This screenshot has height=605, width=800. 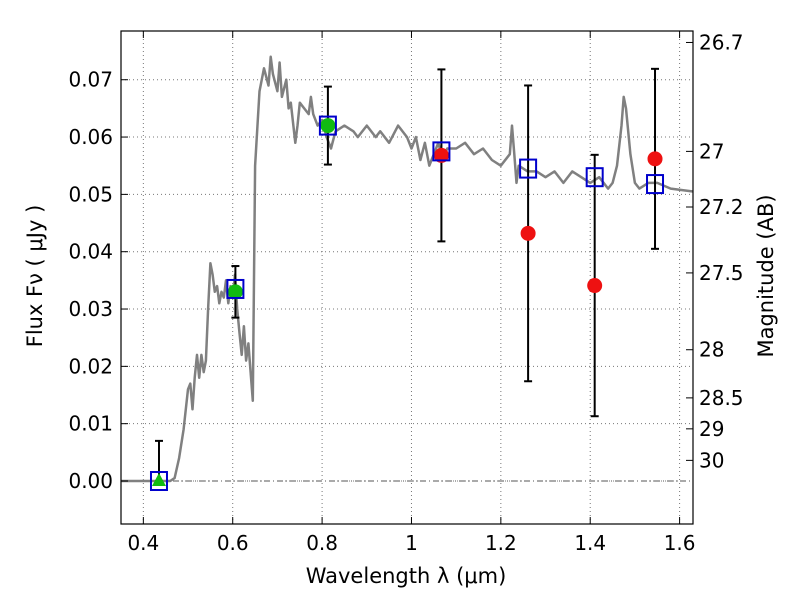 What do you see at coordinates (90, 252) in the screenshot?
I see `y-tick-label: 0.04` at bounding box center [90, 252].